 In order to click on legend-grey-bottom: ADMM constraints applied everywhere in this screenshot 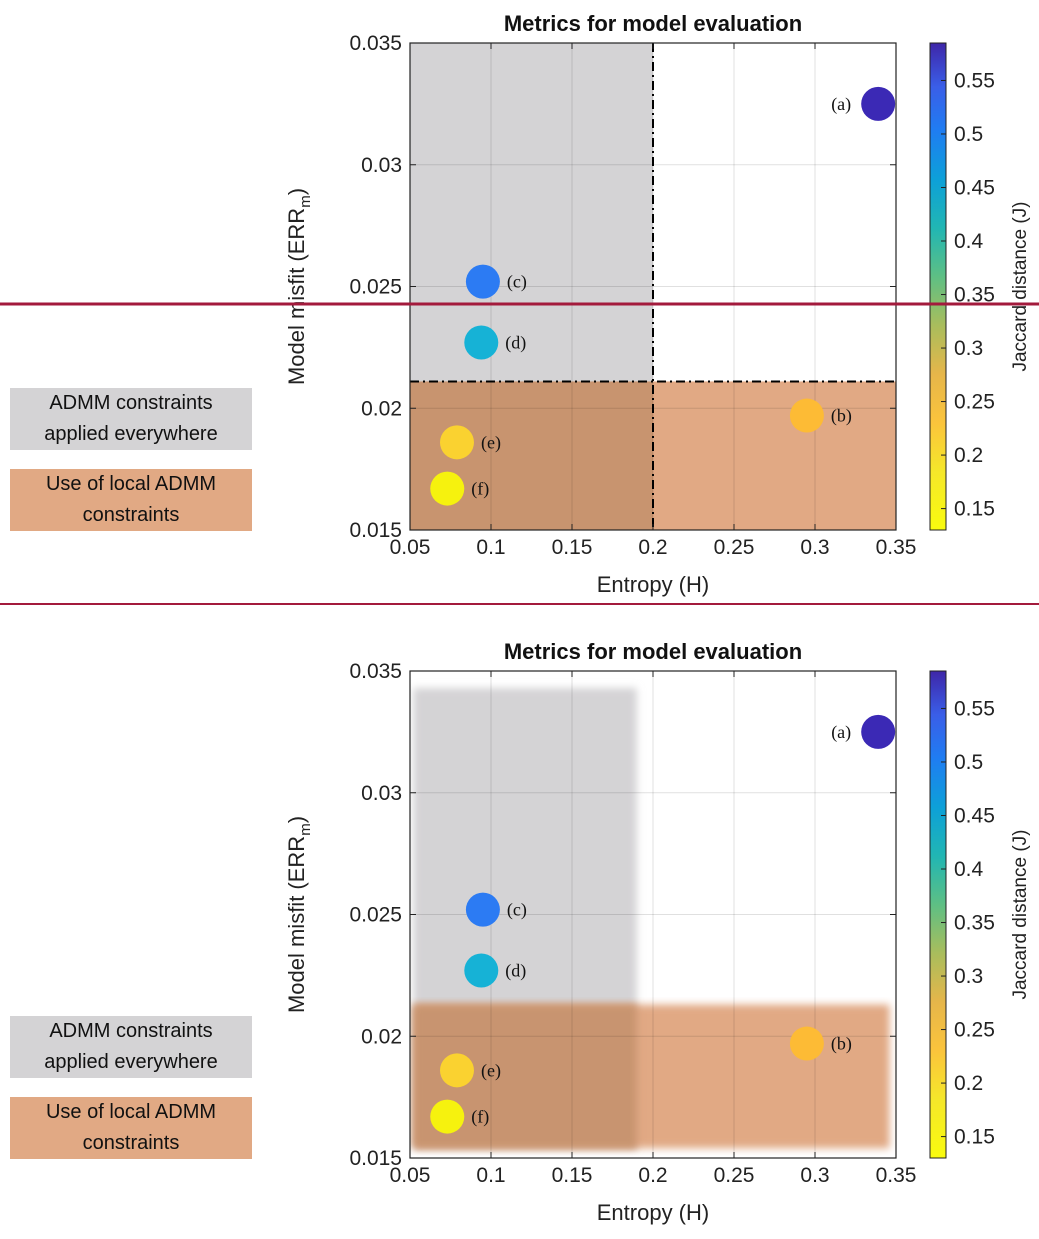, I will do `click(131, 1047)`.